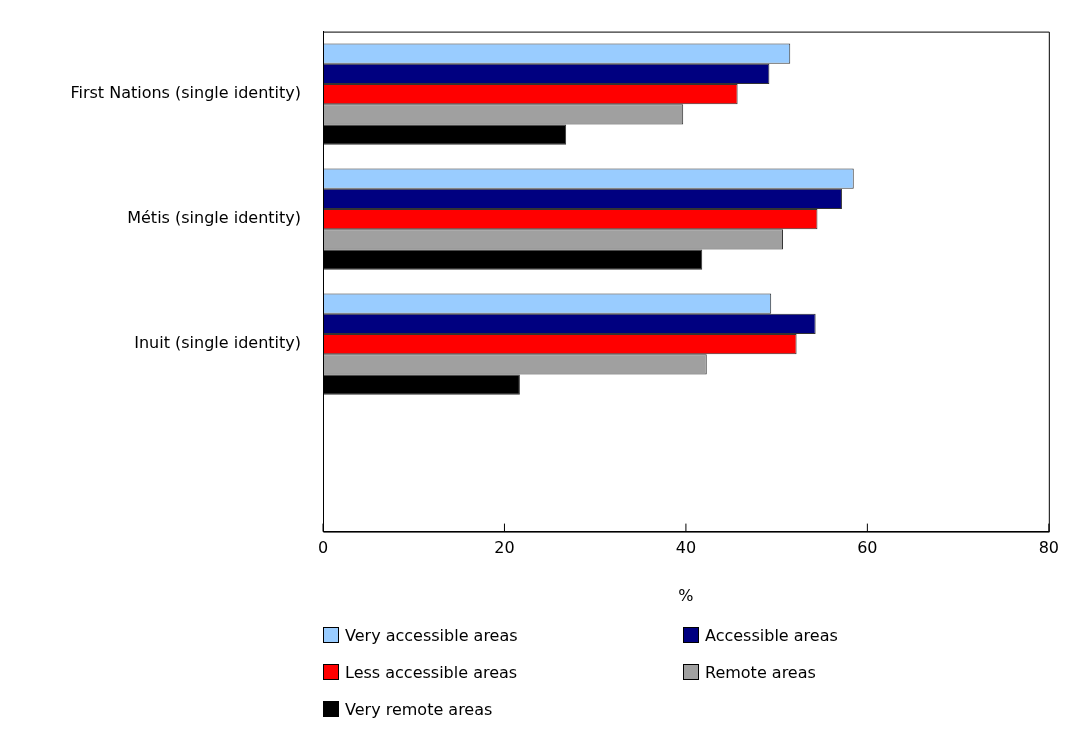  I want to click on x-tick-label: 0, so click(323, 548).